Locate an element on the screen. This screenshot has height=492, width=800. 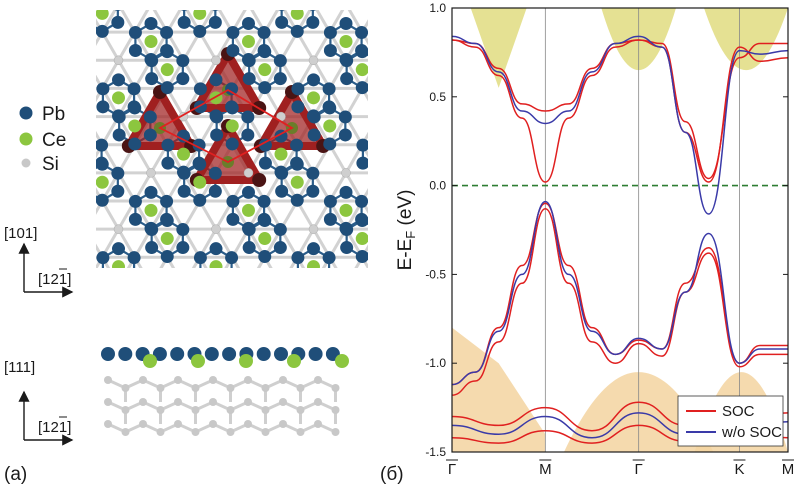
k-point-label: Γ is located at coordinates (639, 469).